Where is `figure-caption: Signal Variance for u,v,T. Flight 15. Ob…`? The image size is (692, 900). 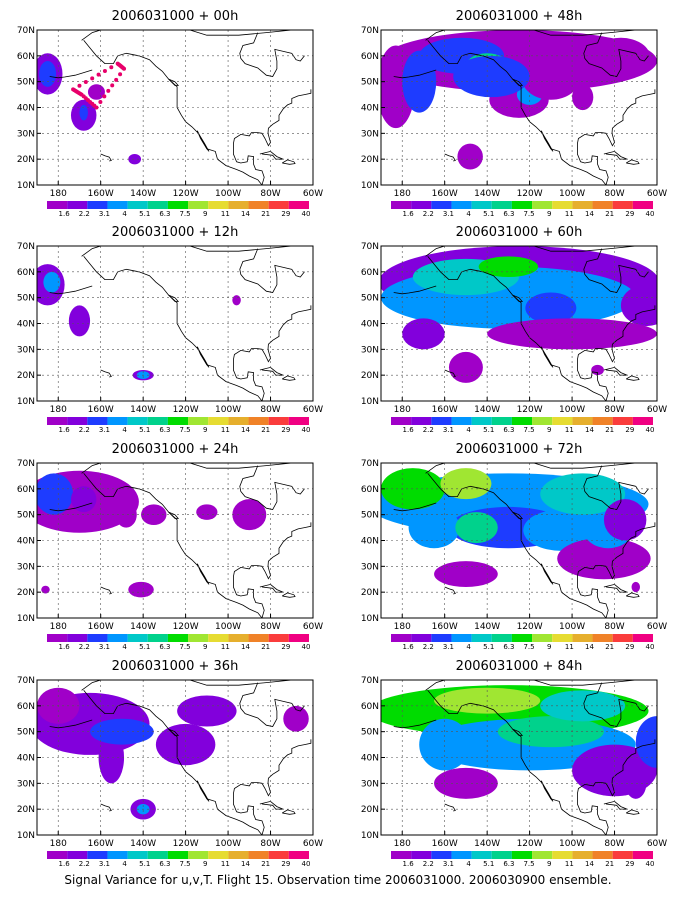 figure-caption: Signal Variance for u,v,T. Flight 15. Ob… is located at coordinates (337, 880).